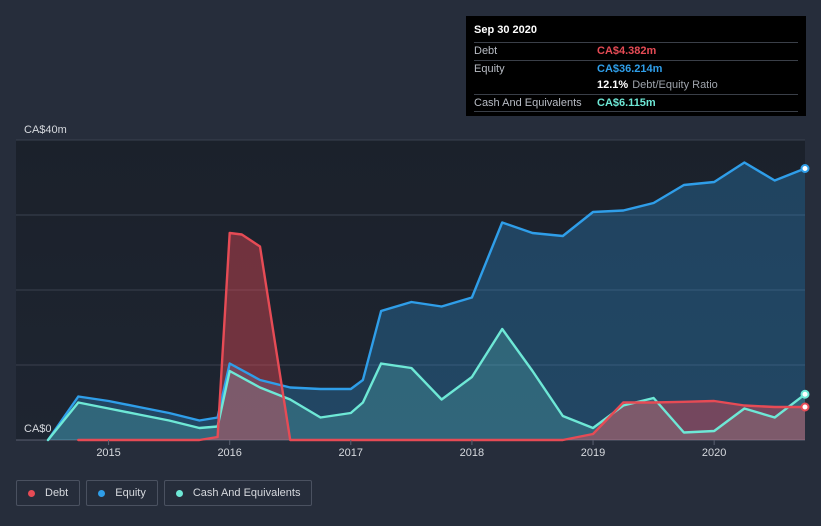 The image size is (821, 526). I want to click on chart-legend: Debt Equity Cash And Equivalents, so click(164, 493).